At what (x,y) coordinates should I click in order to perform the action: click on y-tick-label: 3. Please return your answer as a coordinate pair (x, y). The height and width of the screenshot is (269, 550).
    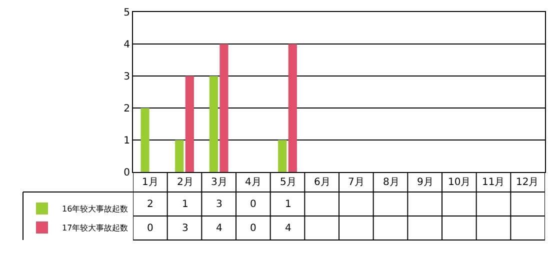
    Looking at the image, I should click on (127, 77).